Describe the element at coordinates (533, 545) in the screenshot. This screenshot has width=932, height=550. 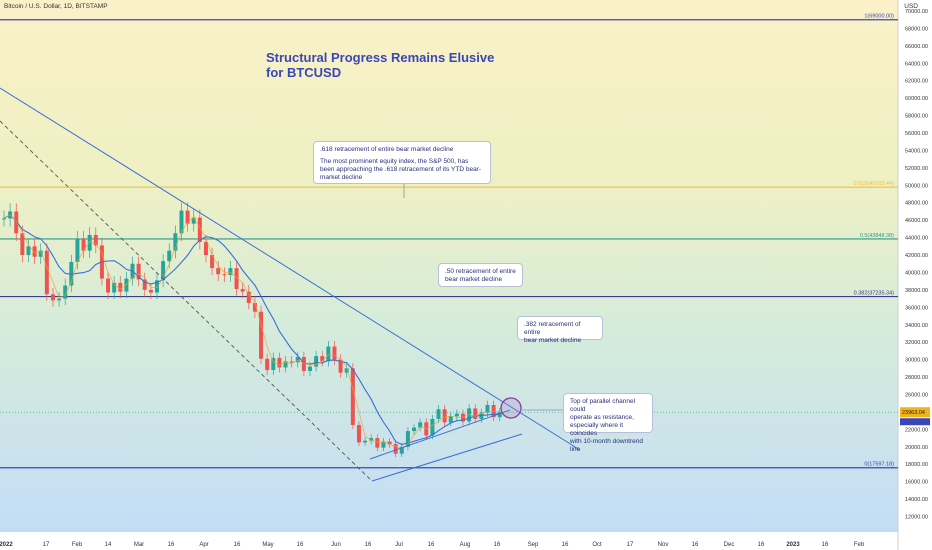
I see `x-tick-label: Sep` at that location.